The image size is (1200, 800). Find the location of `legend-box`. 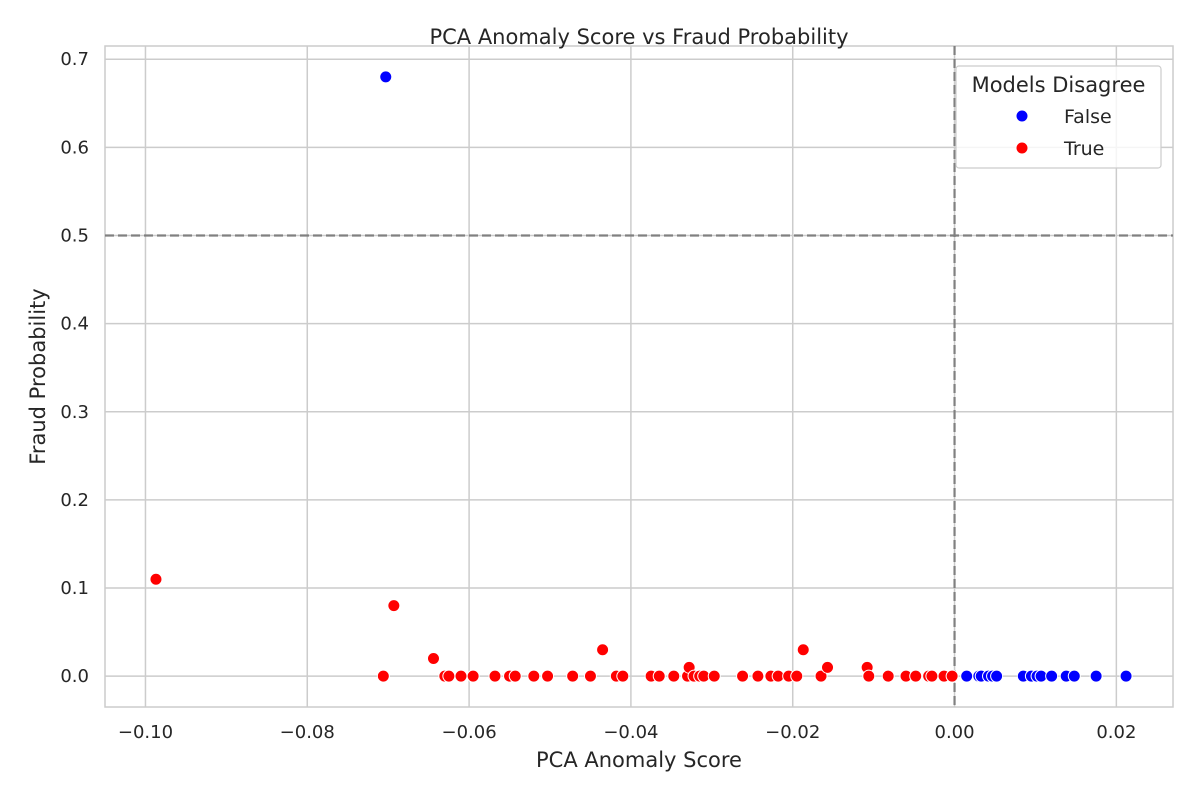

legend-box is located at coordinates (1058, 117).